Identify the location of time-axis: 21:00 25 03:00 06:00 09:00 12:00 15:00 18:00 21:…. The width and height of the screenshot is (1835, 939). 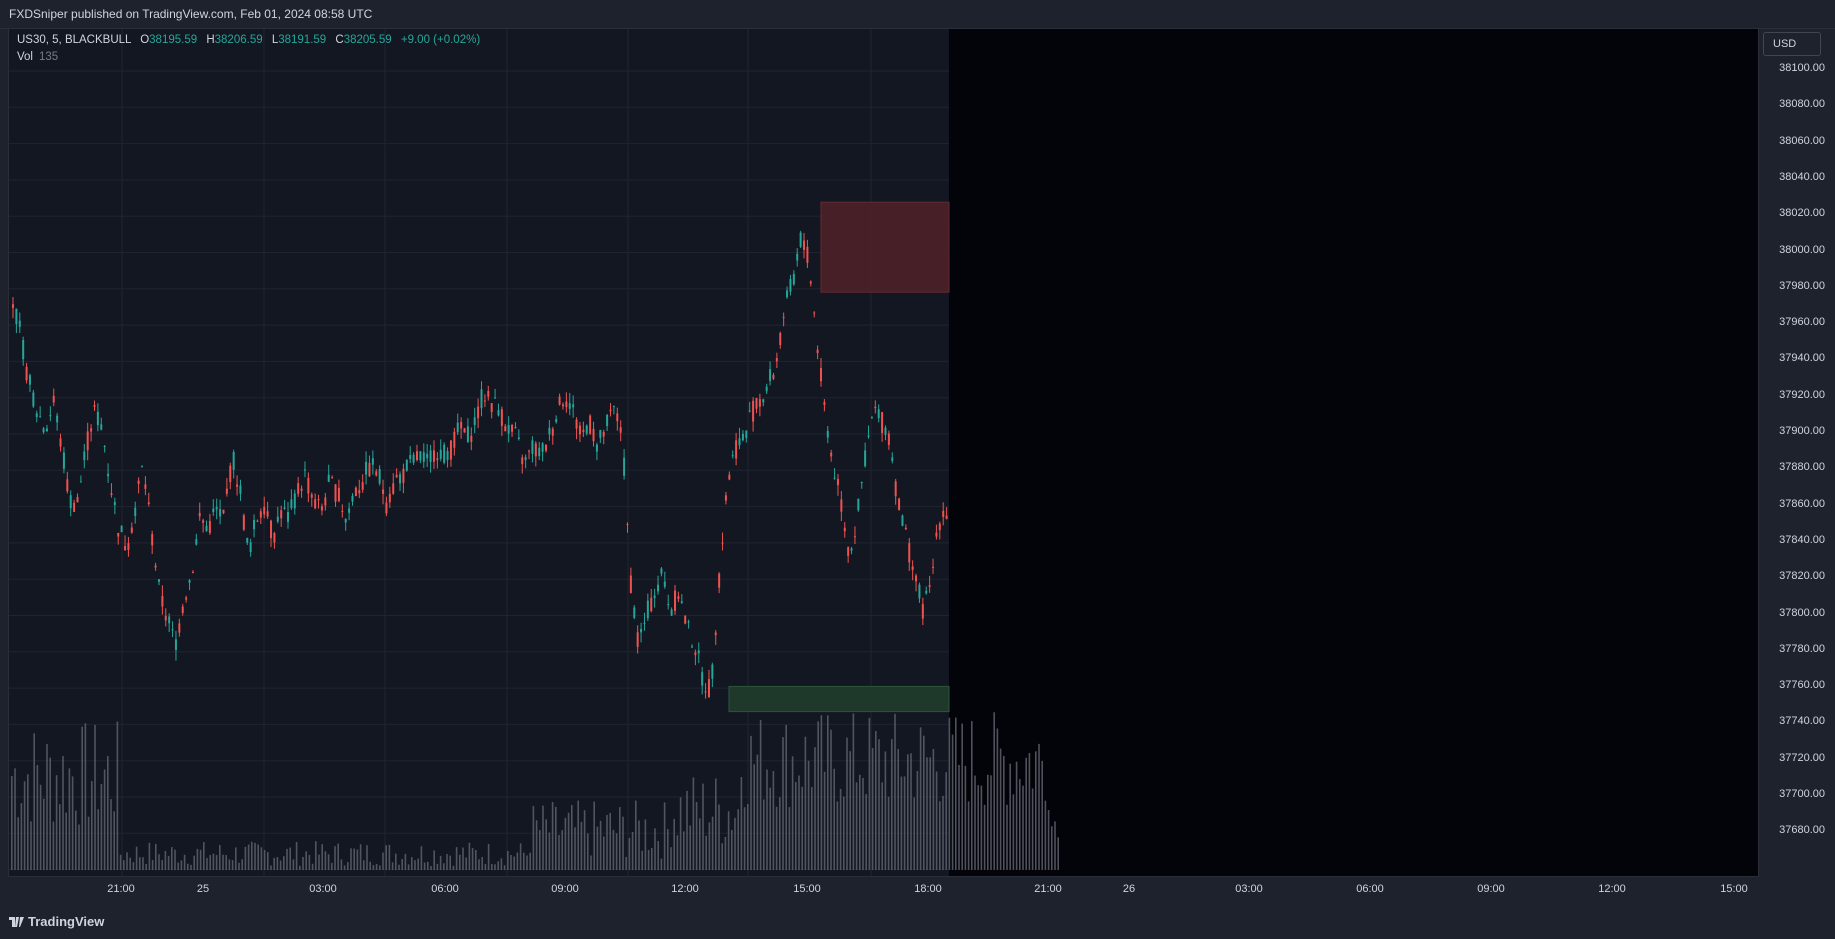
(883, 890).